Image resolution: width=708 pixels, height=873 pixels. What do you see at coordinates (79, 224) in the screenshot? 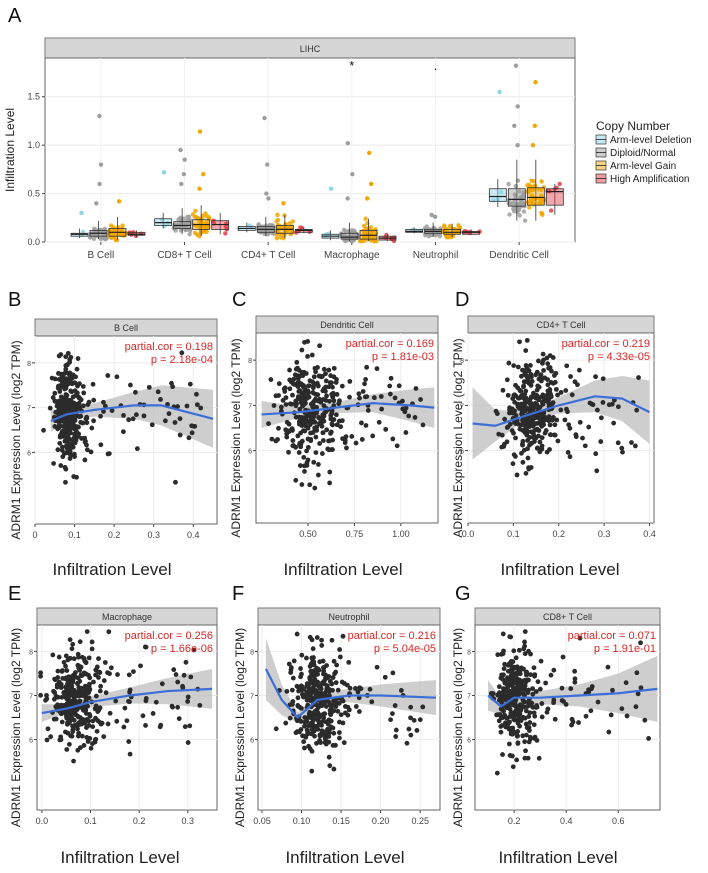
I see `box-deletion` at bounding box center [79, 224].